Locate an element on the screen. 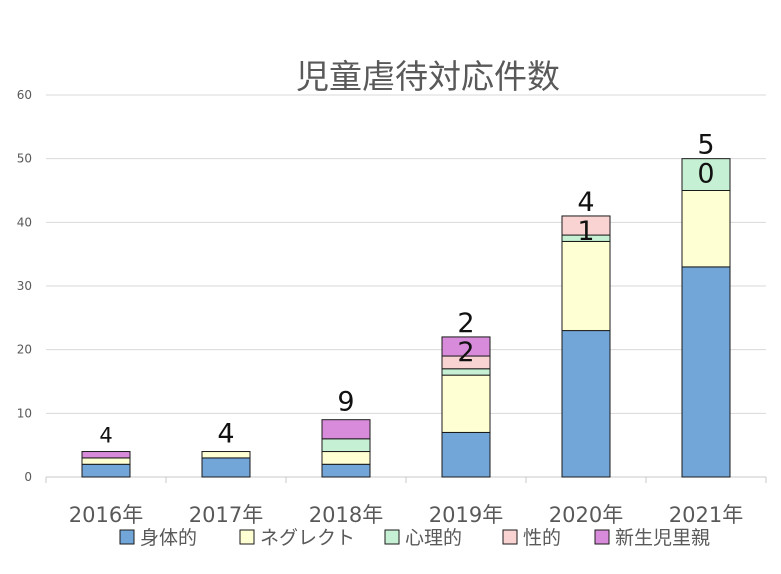 The width and height of the screenshot is (781, 574). legend-label: 性的 is located at coordinates (542, 538).